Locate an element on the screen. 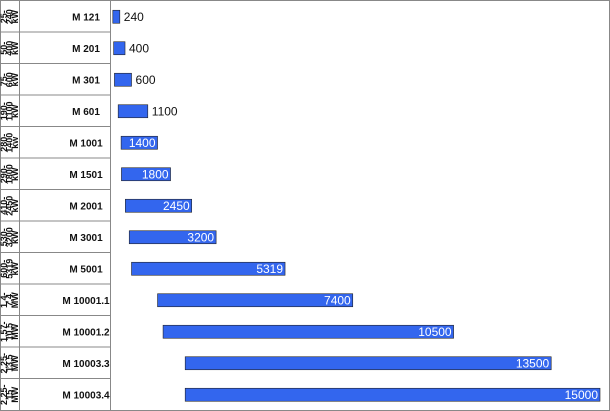  model-label: M 10001.2 is located at coordinates (86, 332).